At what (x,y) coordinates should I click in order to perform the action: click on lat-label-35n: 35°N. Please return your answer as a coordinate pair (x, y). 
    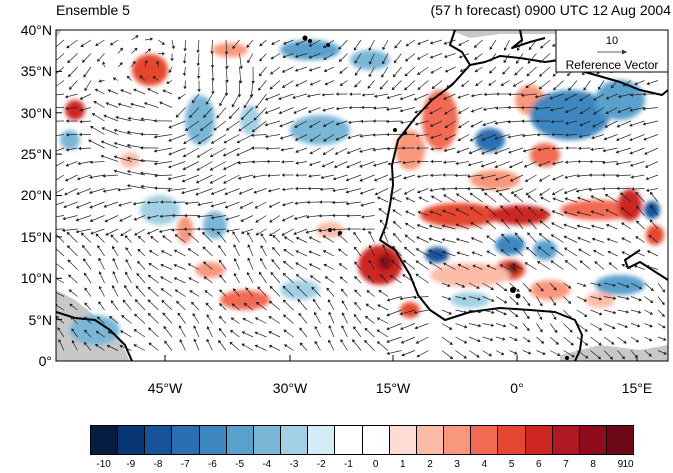
    Looking at the image, I should click on (36, 71).